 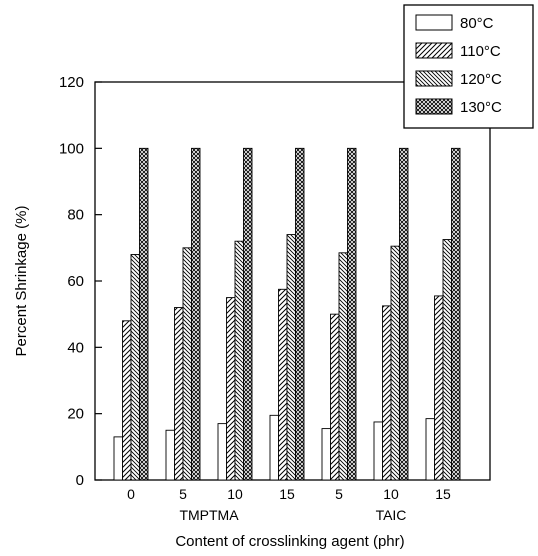 I want to click on x-axis-title: Content of crosslinking agent (phr), so click(x=289, y=541).